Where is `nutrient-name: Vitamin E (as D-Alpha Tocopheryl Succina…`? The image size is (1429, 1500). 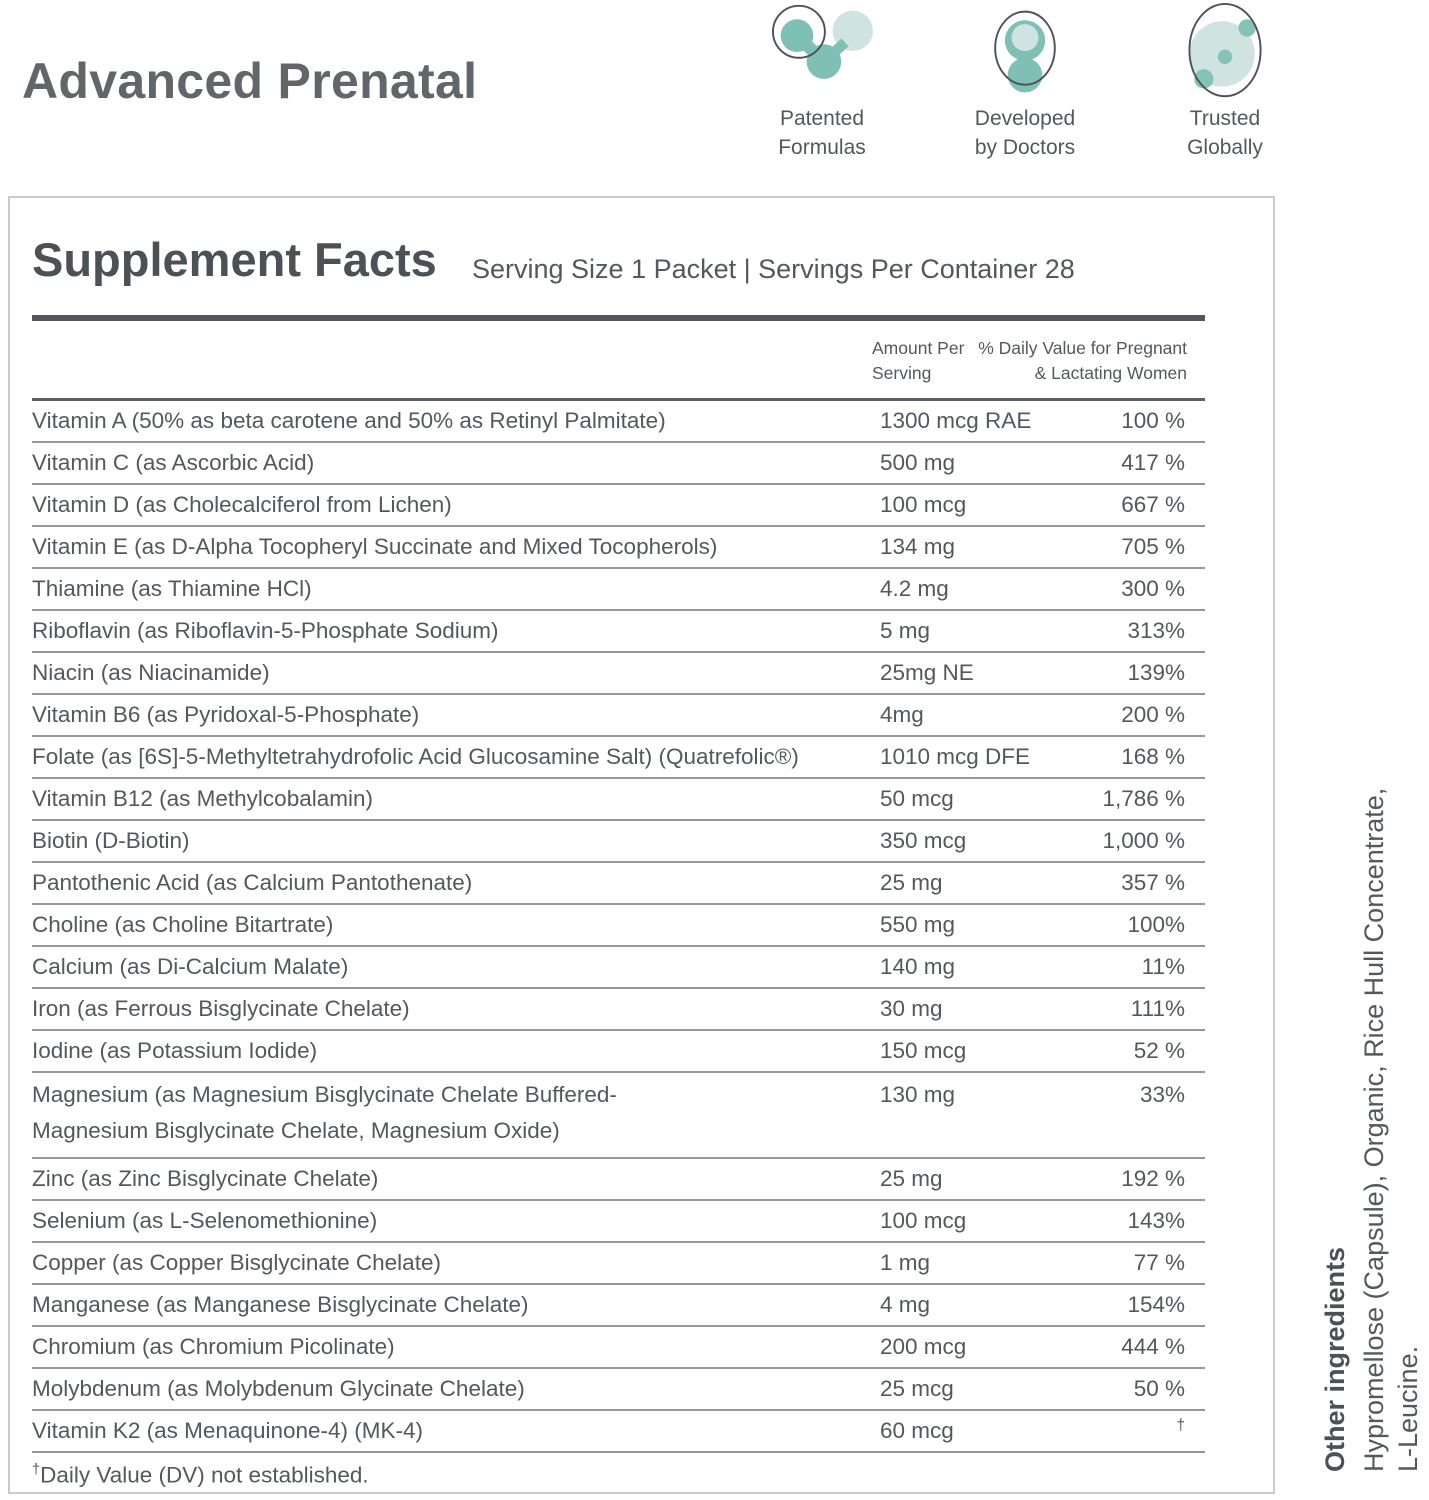 nutrient-name: Vitamin E (as D-Alpha Tocopheryl Succina… is located at coordinates (375, 546).